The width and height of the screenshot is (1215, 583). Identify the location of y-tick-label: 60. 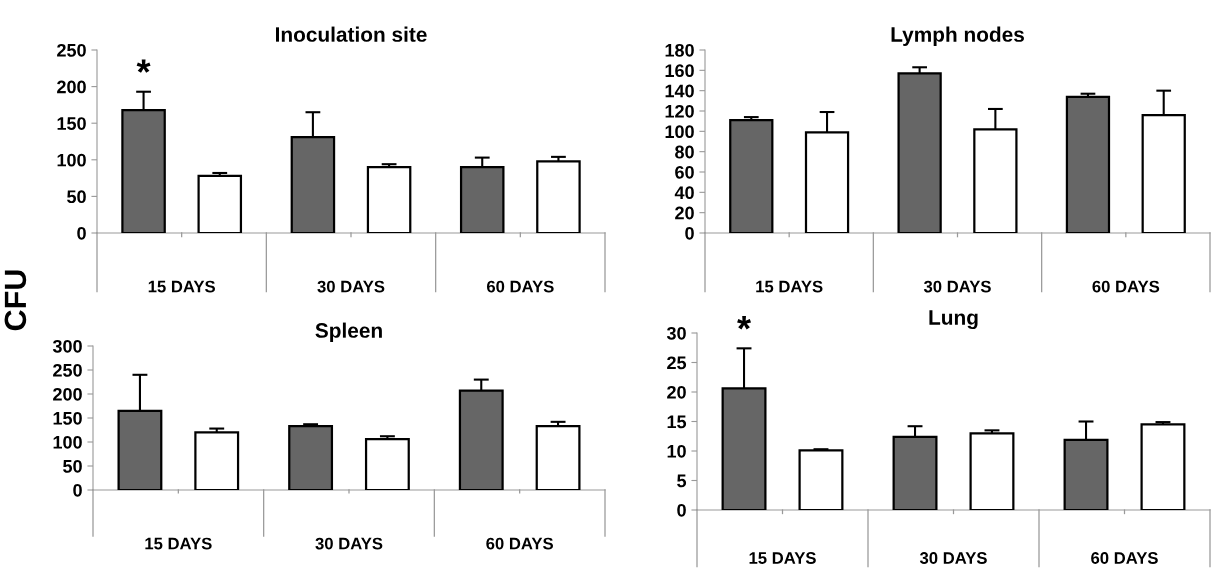
(684, 172).